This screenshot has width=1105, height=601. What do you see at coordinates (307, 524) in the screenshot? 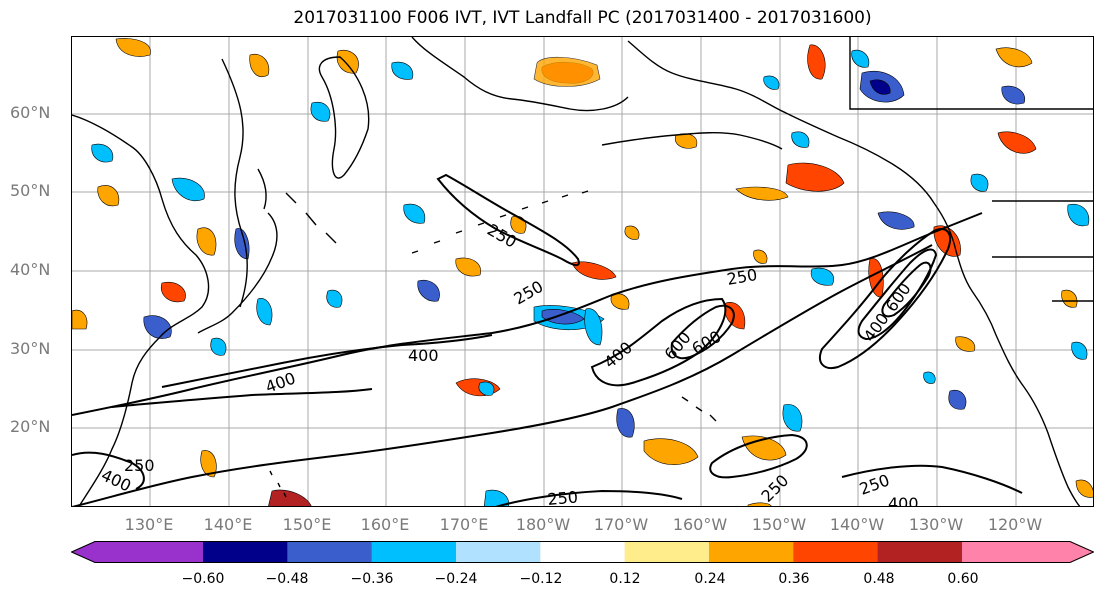
I see `longitude-label: 150°E` at bounding box center [307, 524].